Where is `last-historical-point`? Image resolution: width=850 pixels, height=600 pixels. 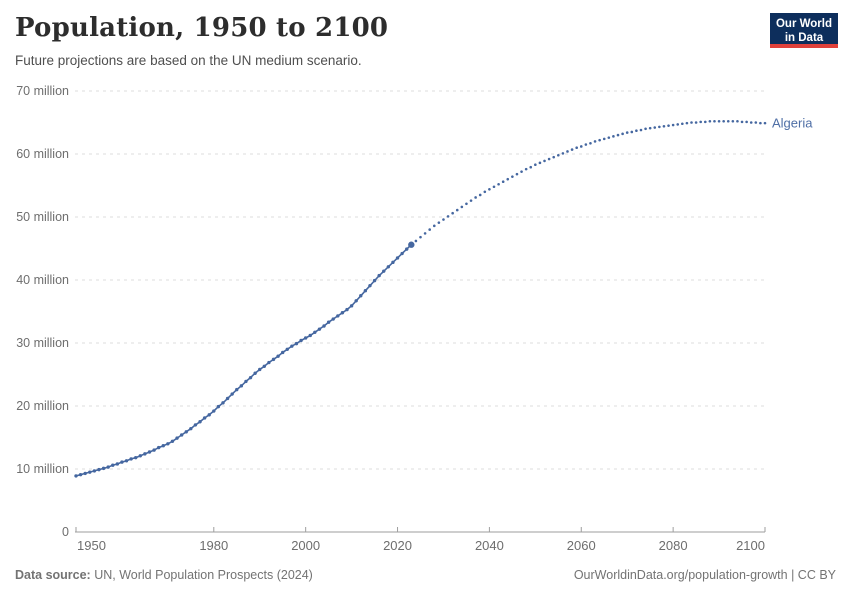 last-historical-point is located at coordinates (411, 244).